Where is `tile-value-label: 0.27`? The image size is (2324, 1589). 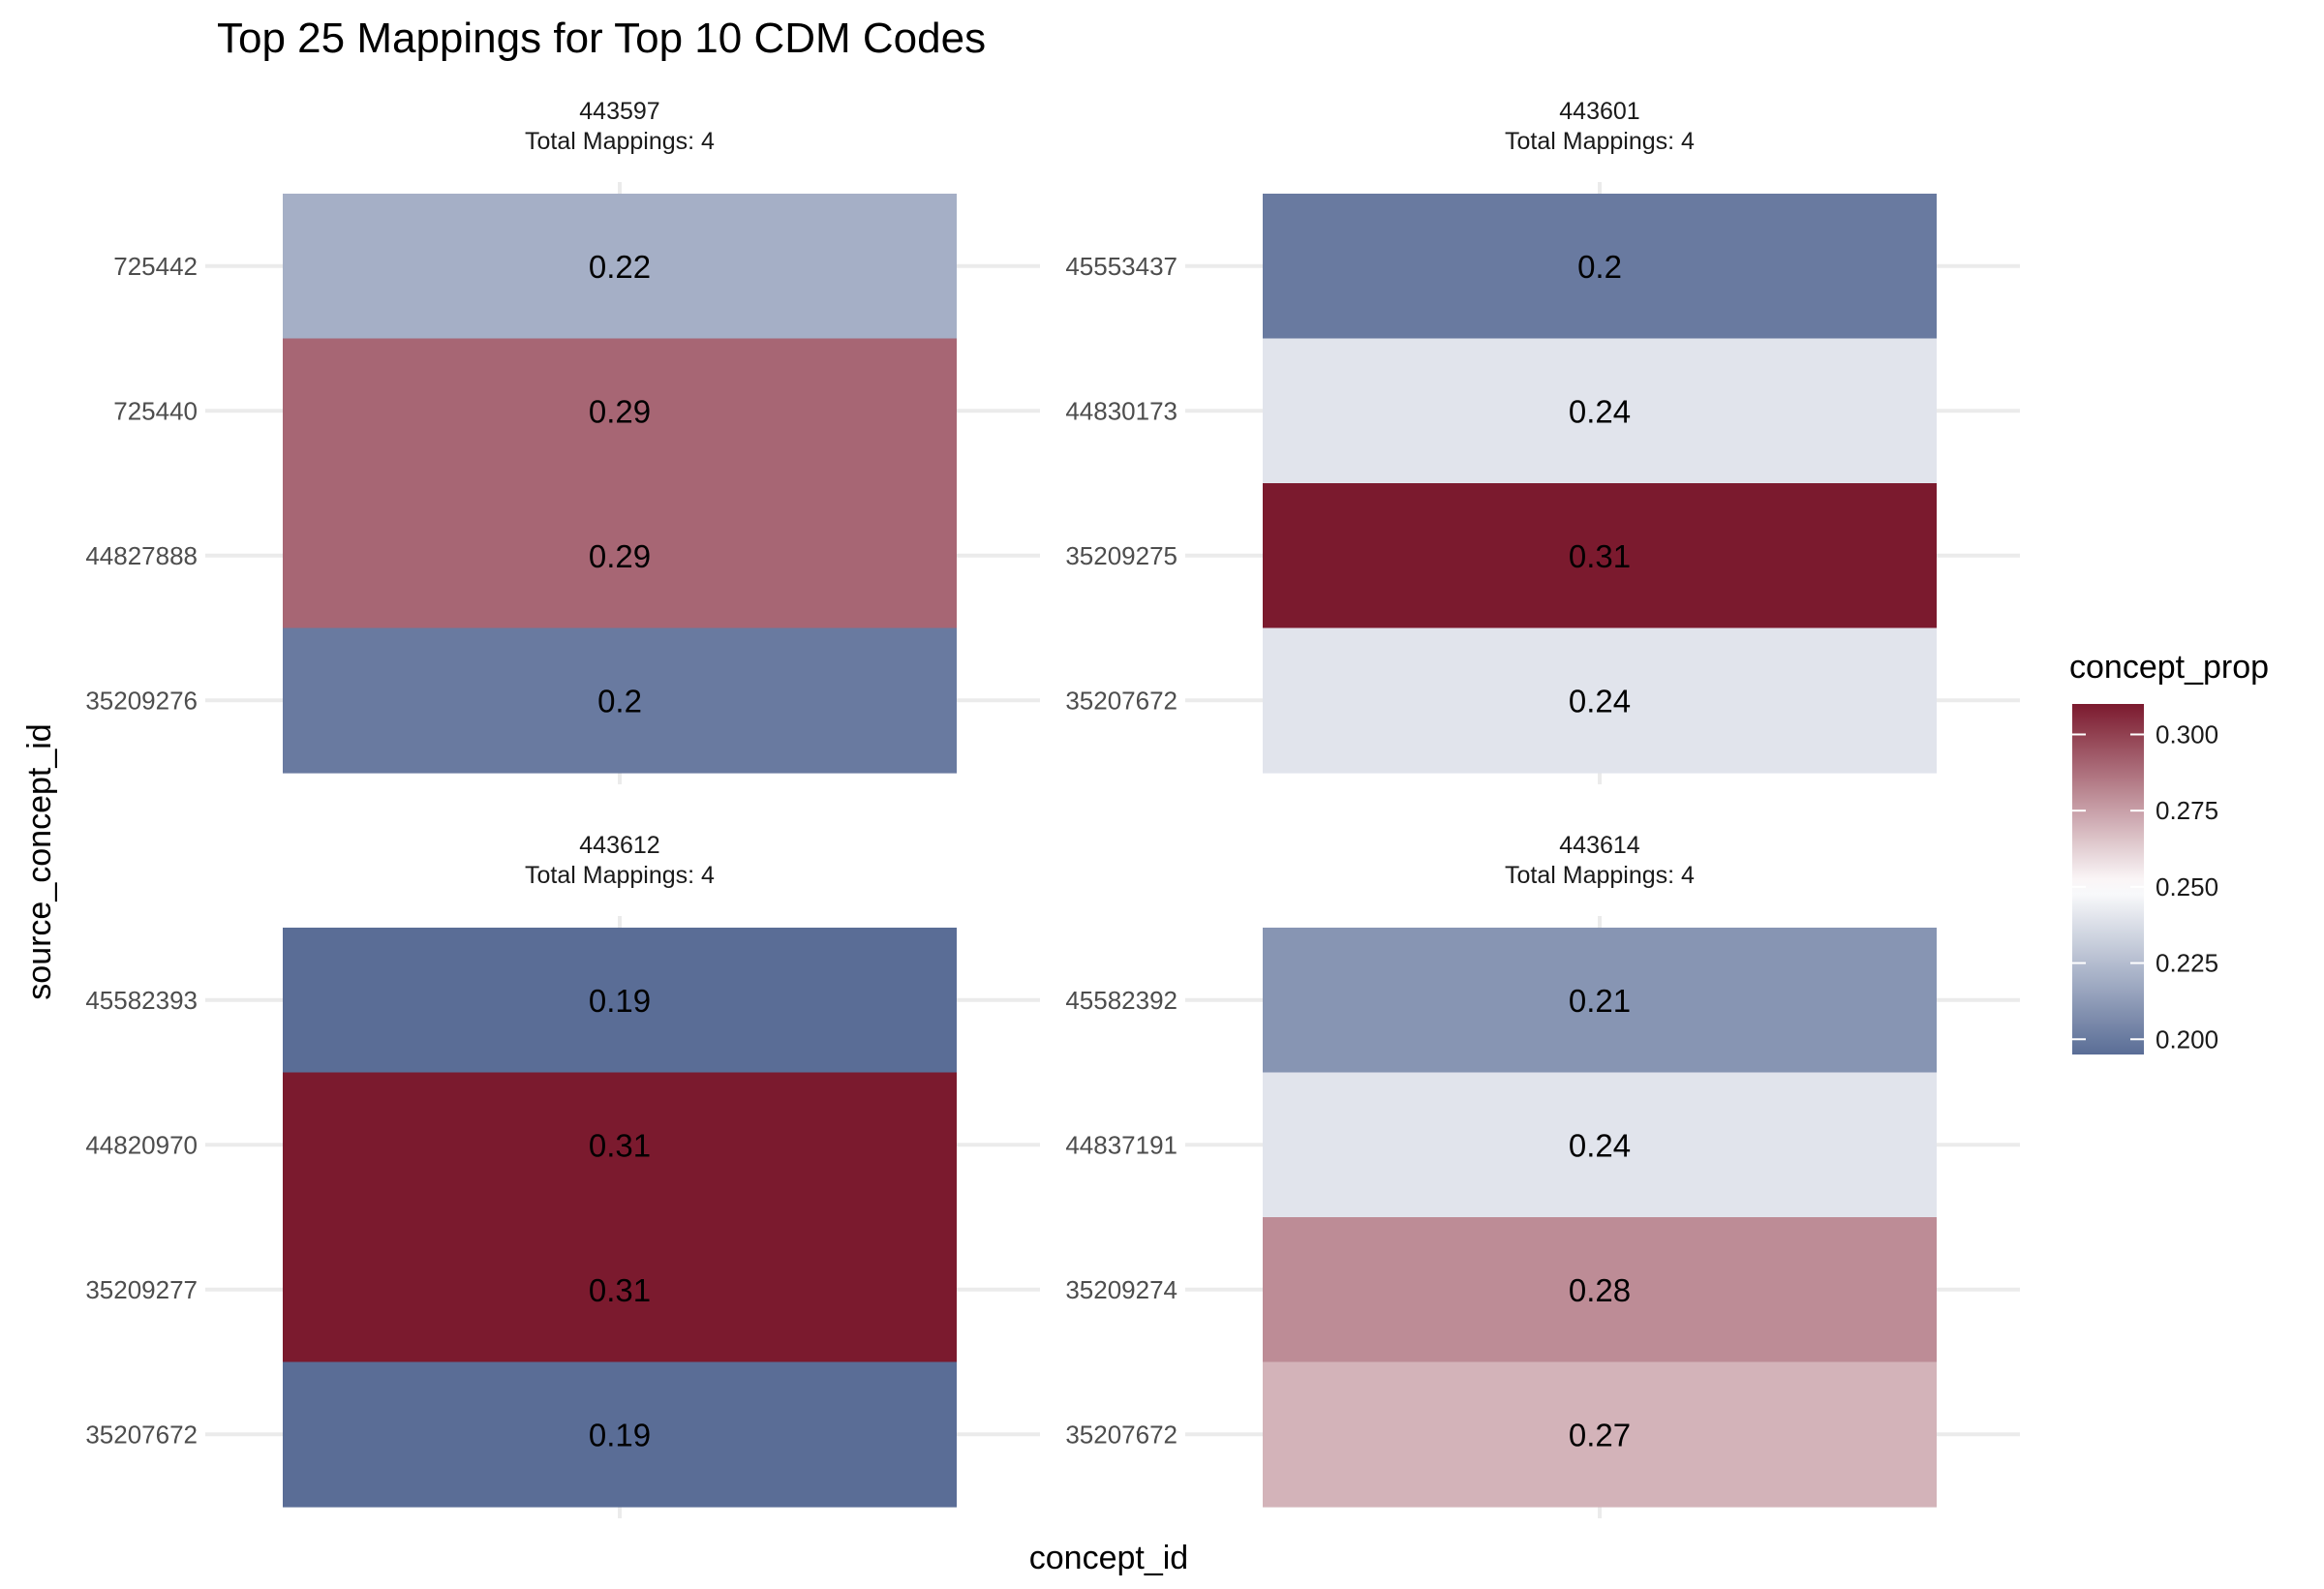 tile-value-label: 0.27 is located at coordinates (1600, 1434).